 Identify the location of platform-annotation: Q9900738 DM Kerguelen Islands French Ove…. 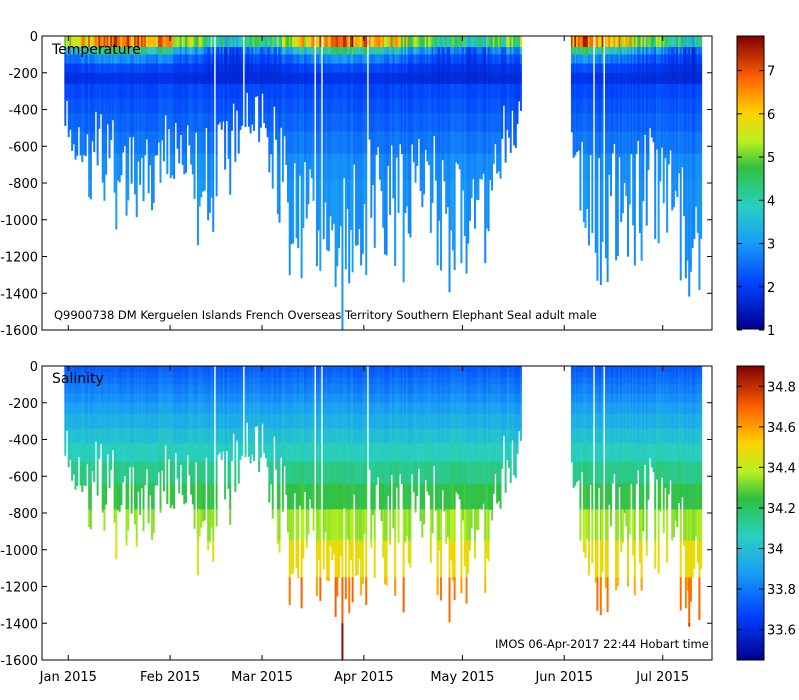
(325, 315).